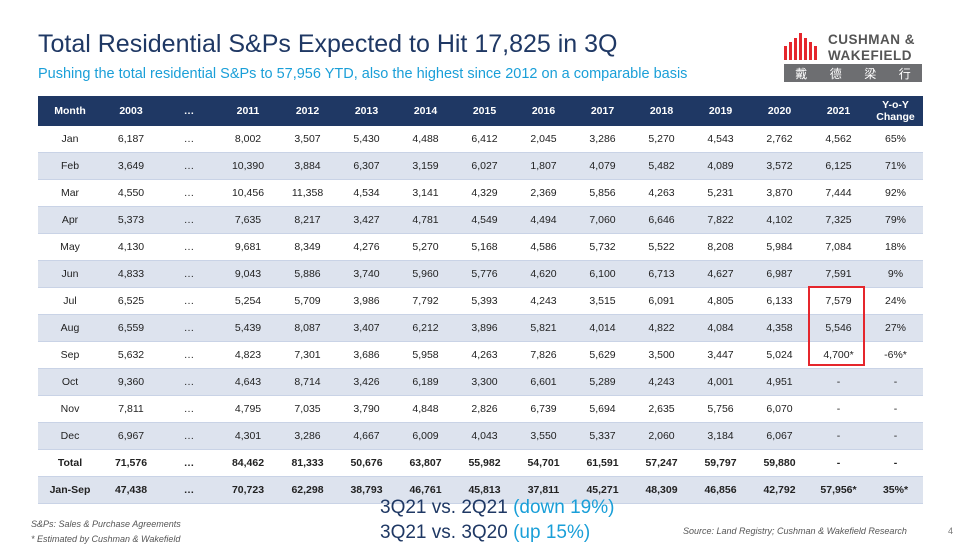 The height and width of the screenshot is (547, 960). What do you see at coordinates (485, 533) in the screenshot?
I see `comparison-yoy: 3Q21 vs. 3Q20 (up 15%)` at bounding box center [485, 533].